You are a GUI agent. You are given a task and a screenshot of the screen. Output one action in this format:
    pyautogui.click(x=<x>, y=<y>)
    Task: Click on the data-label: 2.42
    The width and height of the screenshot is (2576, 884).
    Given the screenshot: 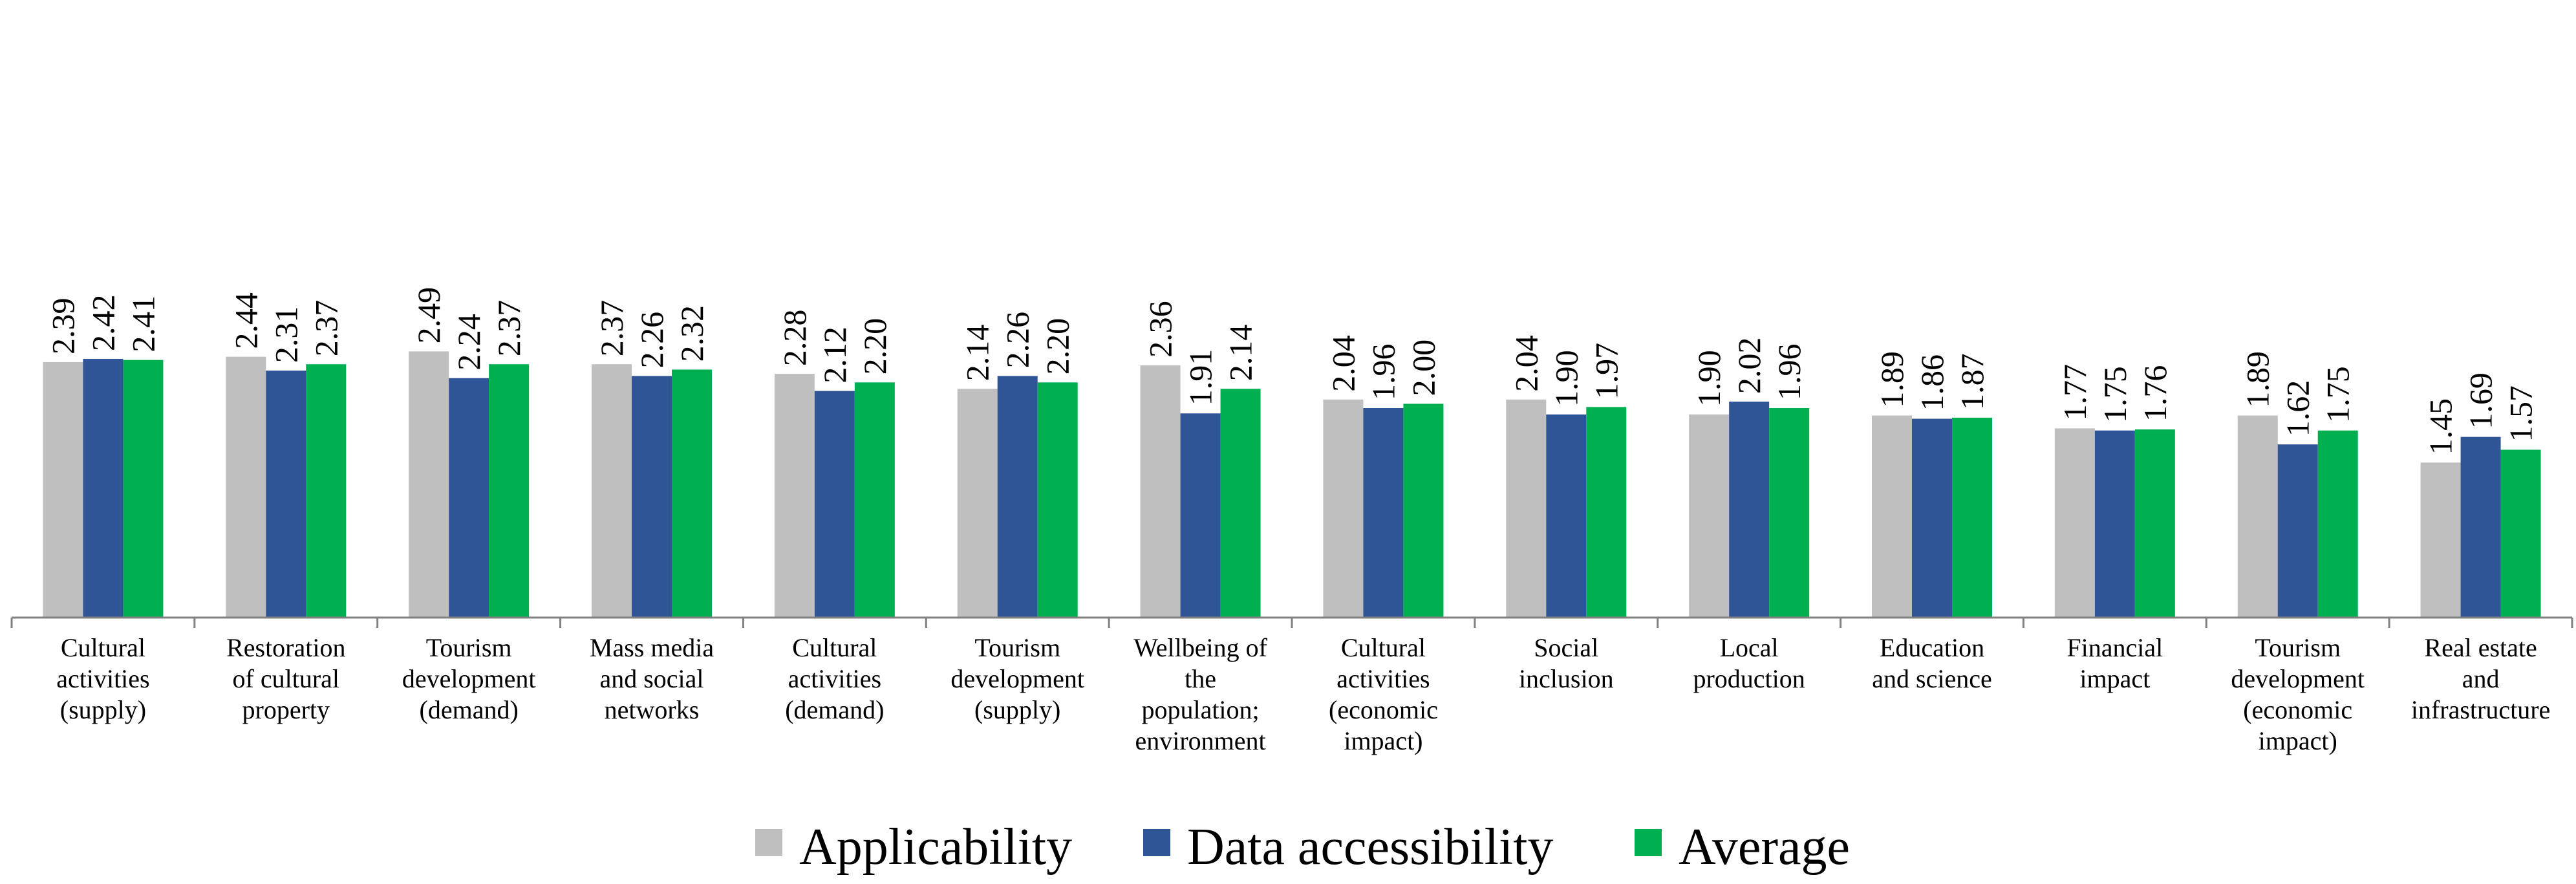 What is the action you would take?
    pyautogui.click(x=103, y=322)
    